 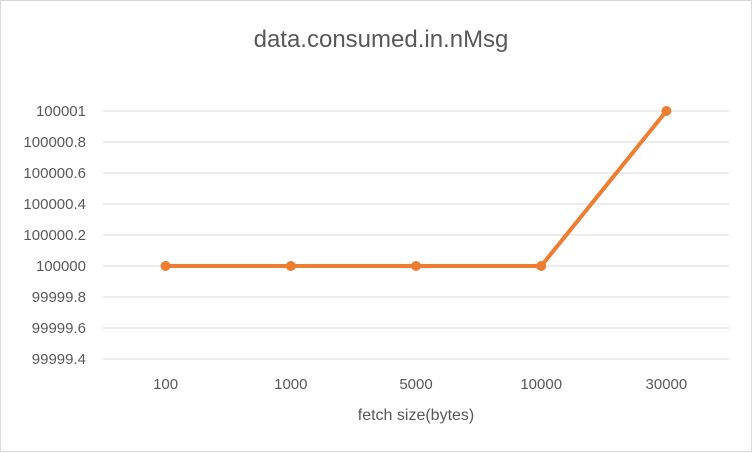 What do you see at coordinates (667, 384) in the screenshot?
I see `x-tick-label: 30000` at bounding box center [667, 384].